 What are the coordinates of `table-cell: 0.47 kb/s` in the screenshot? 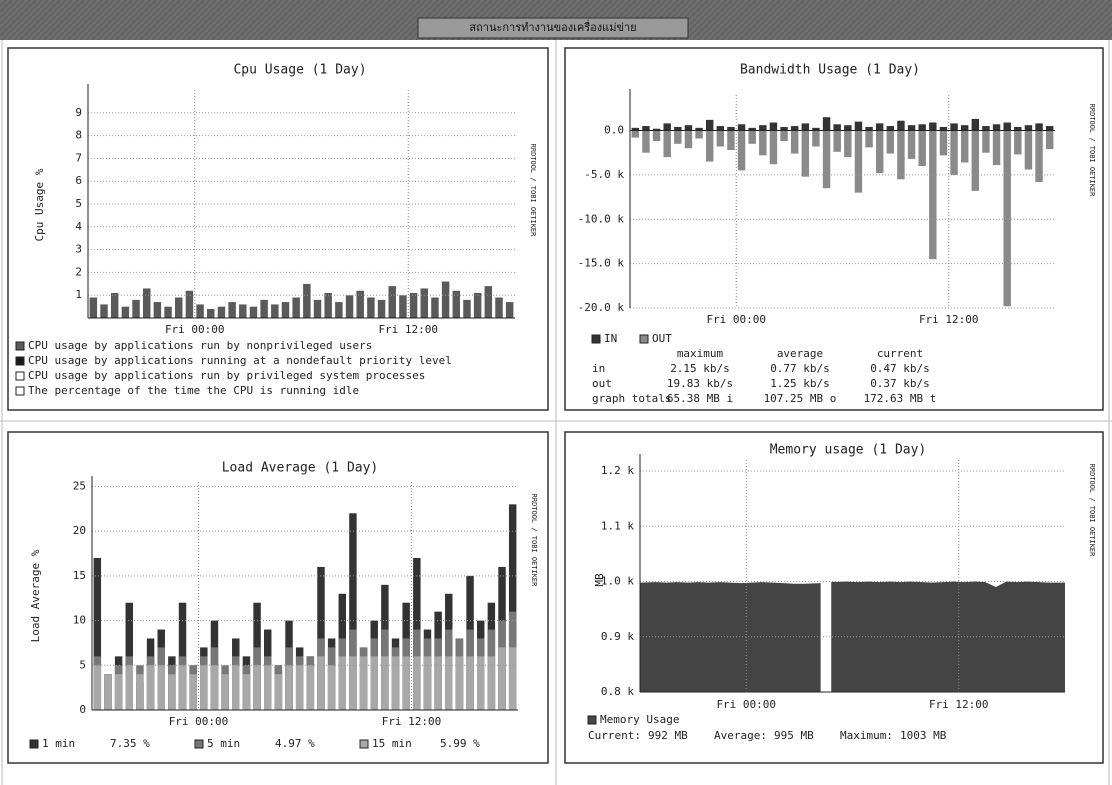 It's located at (900, 368).